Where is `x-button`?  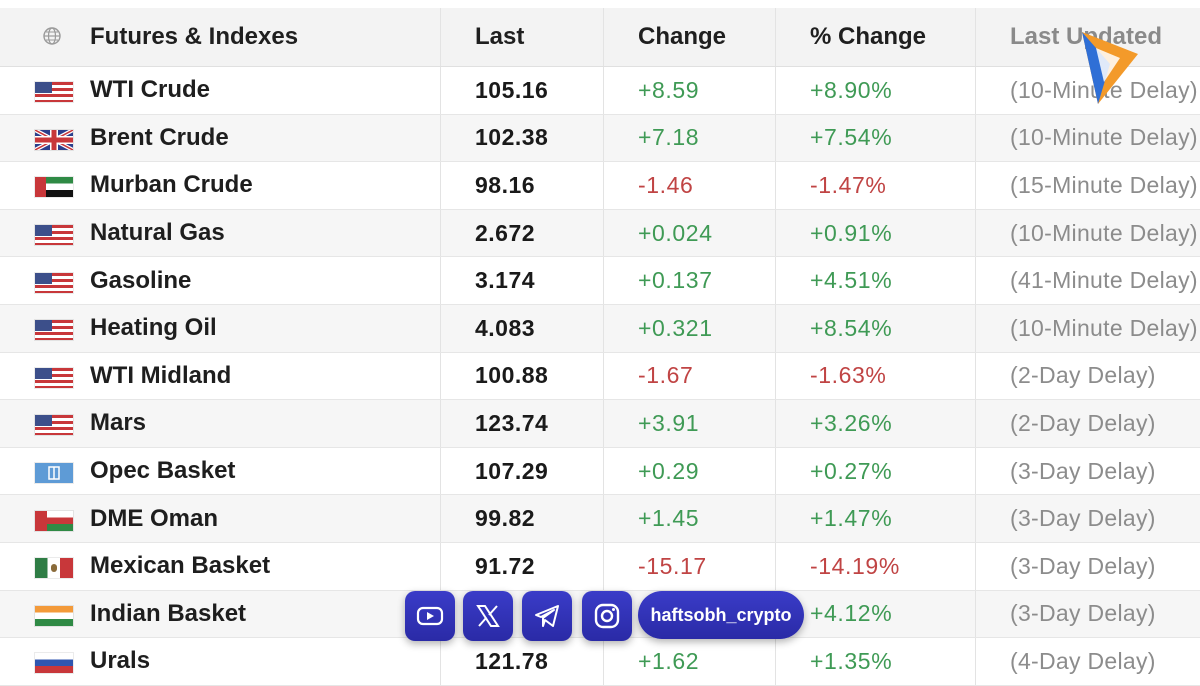 x-button is located at coordinates (488, 616).